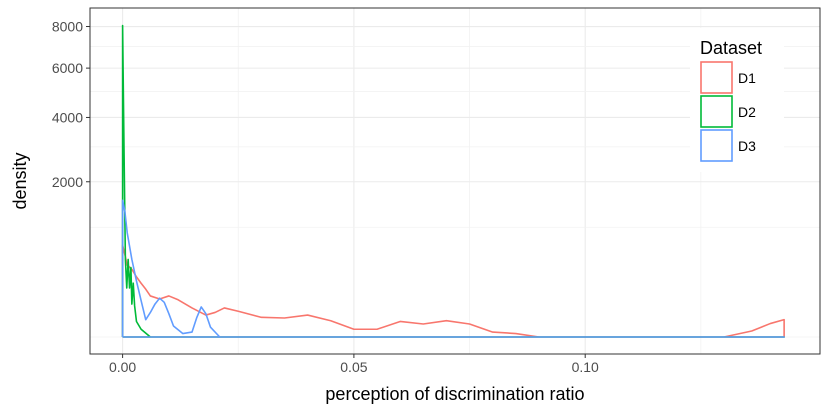 Image resolution: width=830 pixels, height=415 pixels. Describe the element at coordinates (122, 367) in the screenshot. I see `x-tick-label: 0.00` at that location.